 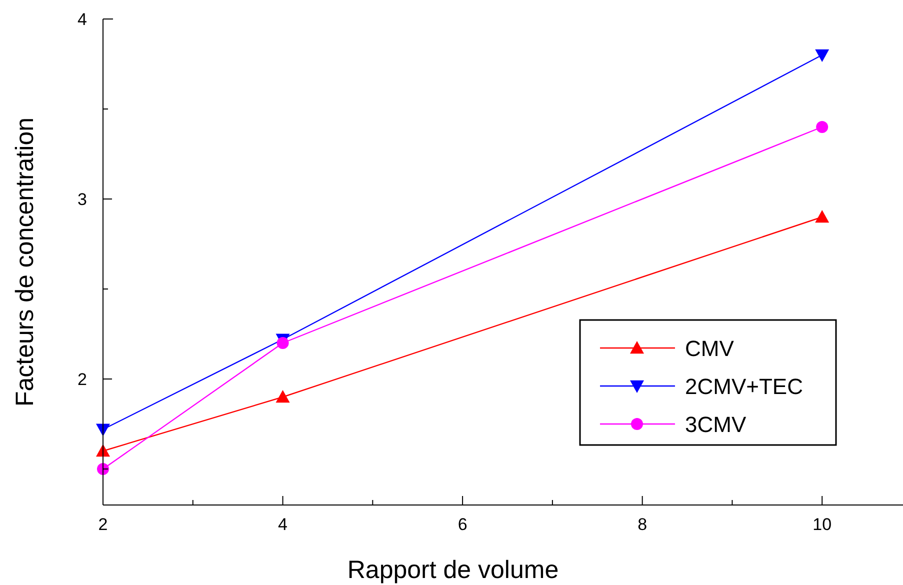 I want to click on y-axis-title: Facteurs de concentration, so click(x=25, y=262).